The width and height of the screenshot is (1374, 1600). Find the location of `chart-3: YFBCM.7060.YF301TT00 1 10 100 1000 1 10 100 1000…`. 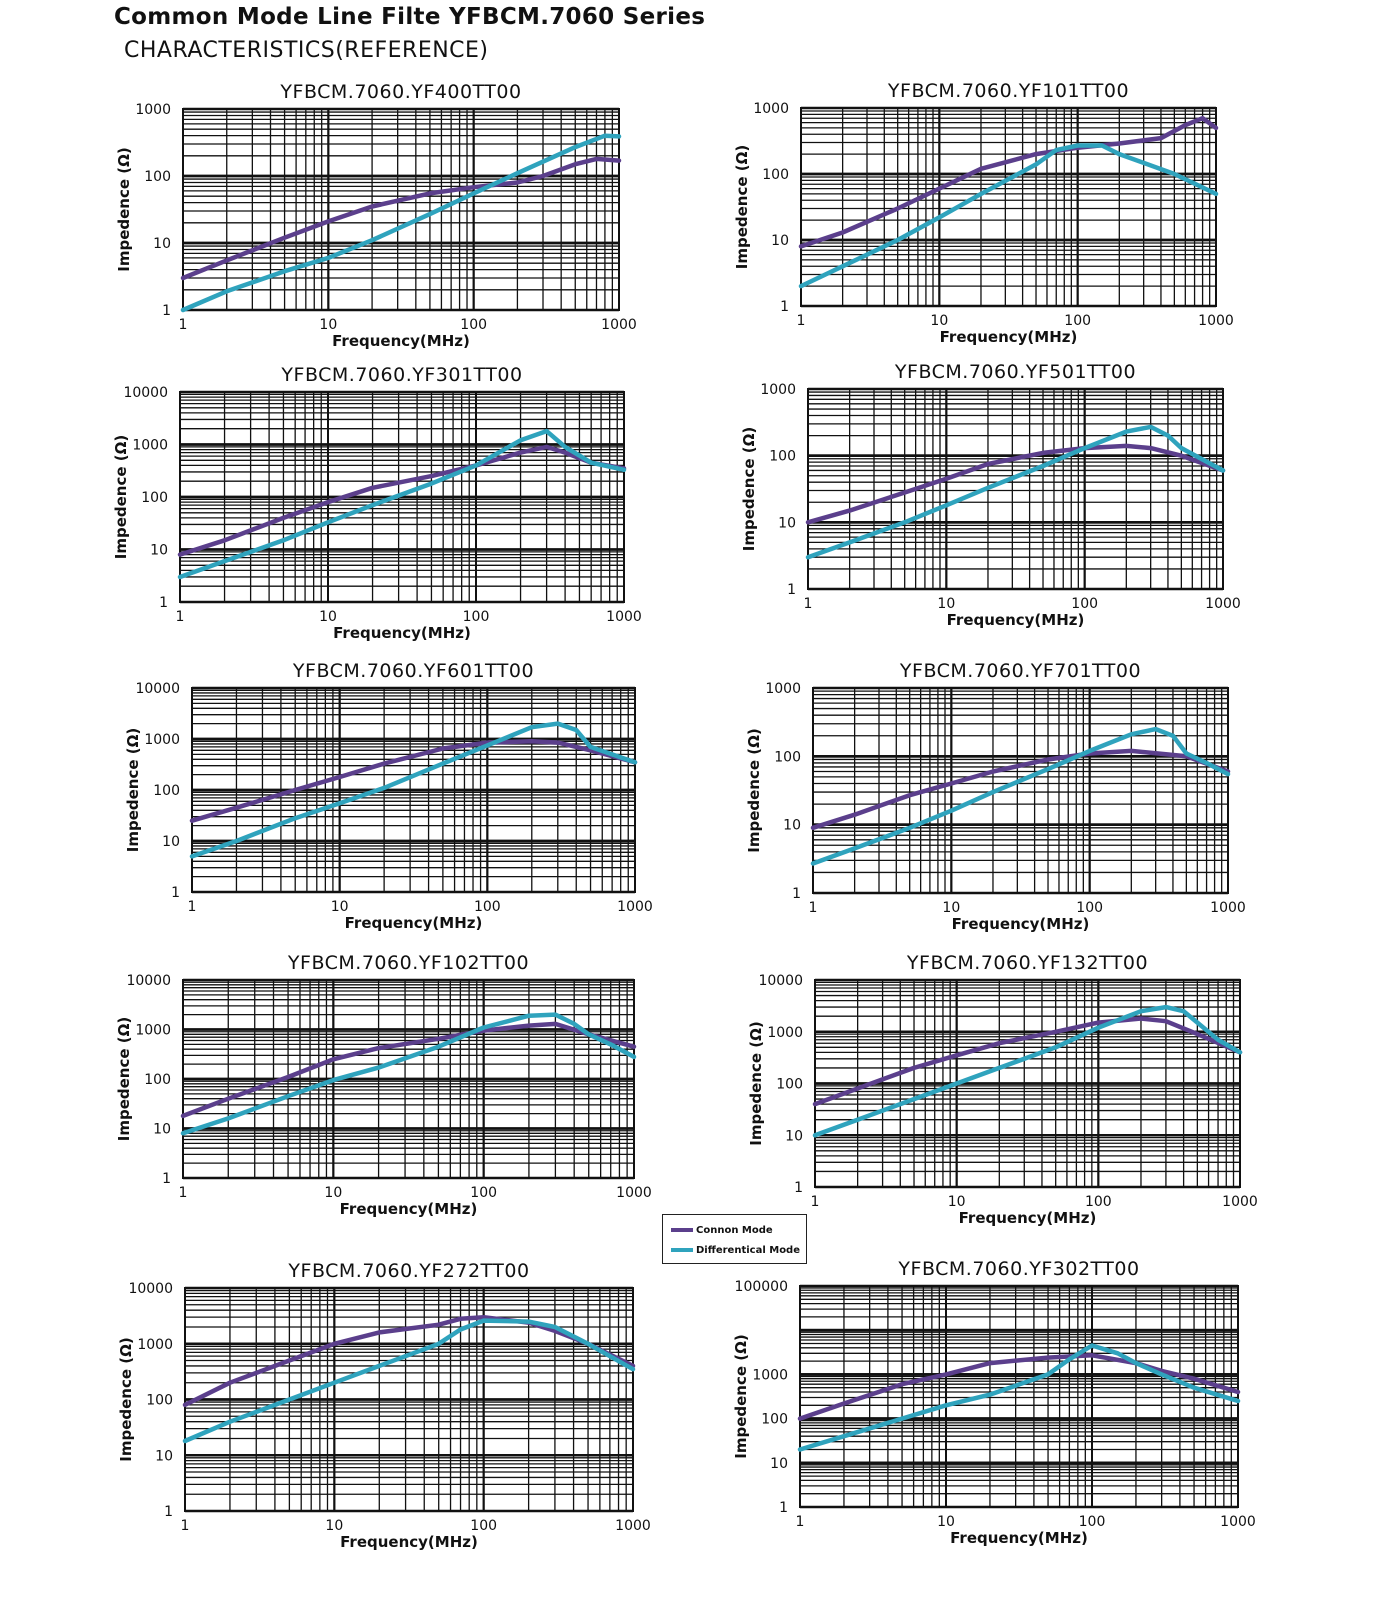

chart-3: YFBCM.7060.YF301TT00 1 10 100 1000 1 10 100 1000… is located at coordinates (377, 503).